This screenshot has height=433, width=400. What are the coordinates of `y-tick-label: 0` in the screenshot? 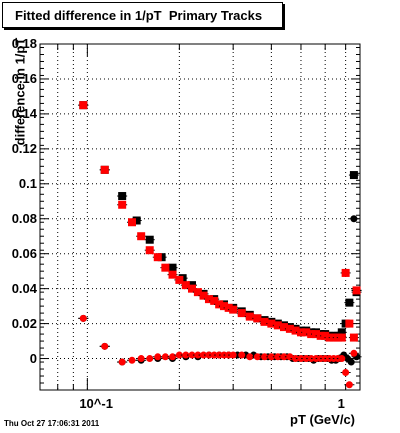 It's located at (33, 358).